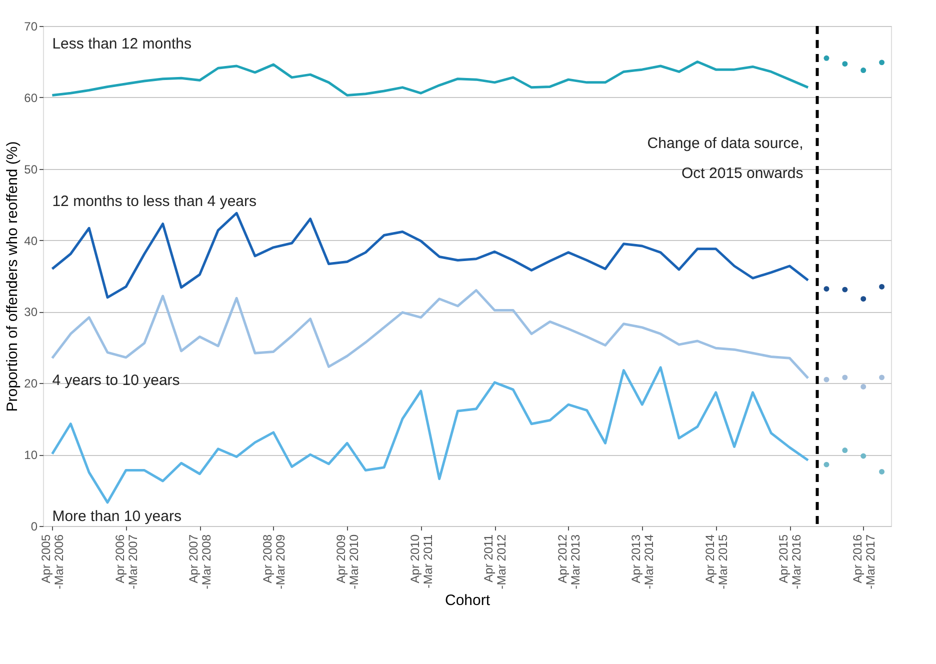 Image resolution: width=936 pixels, height=664 pixels. I want to click on x-tick-label: Apr 2014 -Mar 2015, so click(716, 562).